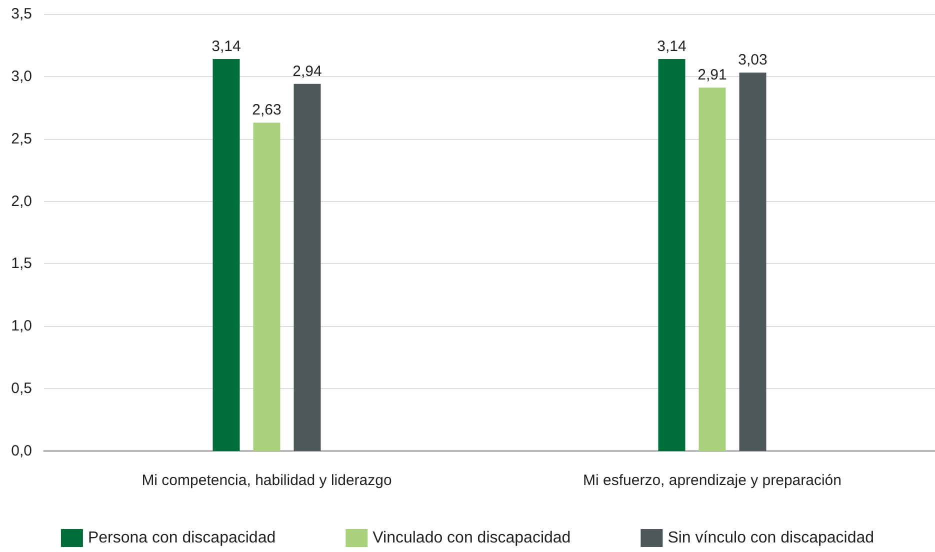 This screenshot has height=552, width=935. Describe the element at coordinates (21, 201) in the screenshot. I see `y-tick-label: 2,0` at that location.